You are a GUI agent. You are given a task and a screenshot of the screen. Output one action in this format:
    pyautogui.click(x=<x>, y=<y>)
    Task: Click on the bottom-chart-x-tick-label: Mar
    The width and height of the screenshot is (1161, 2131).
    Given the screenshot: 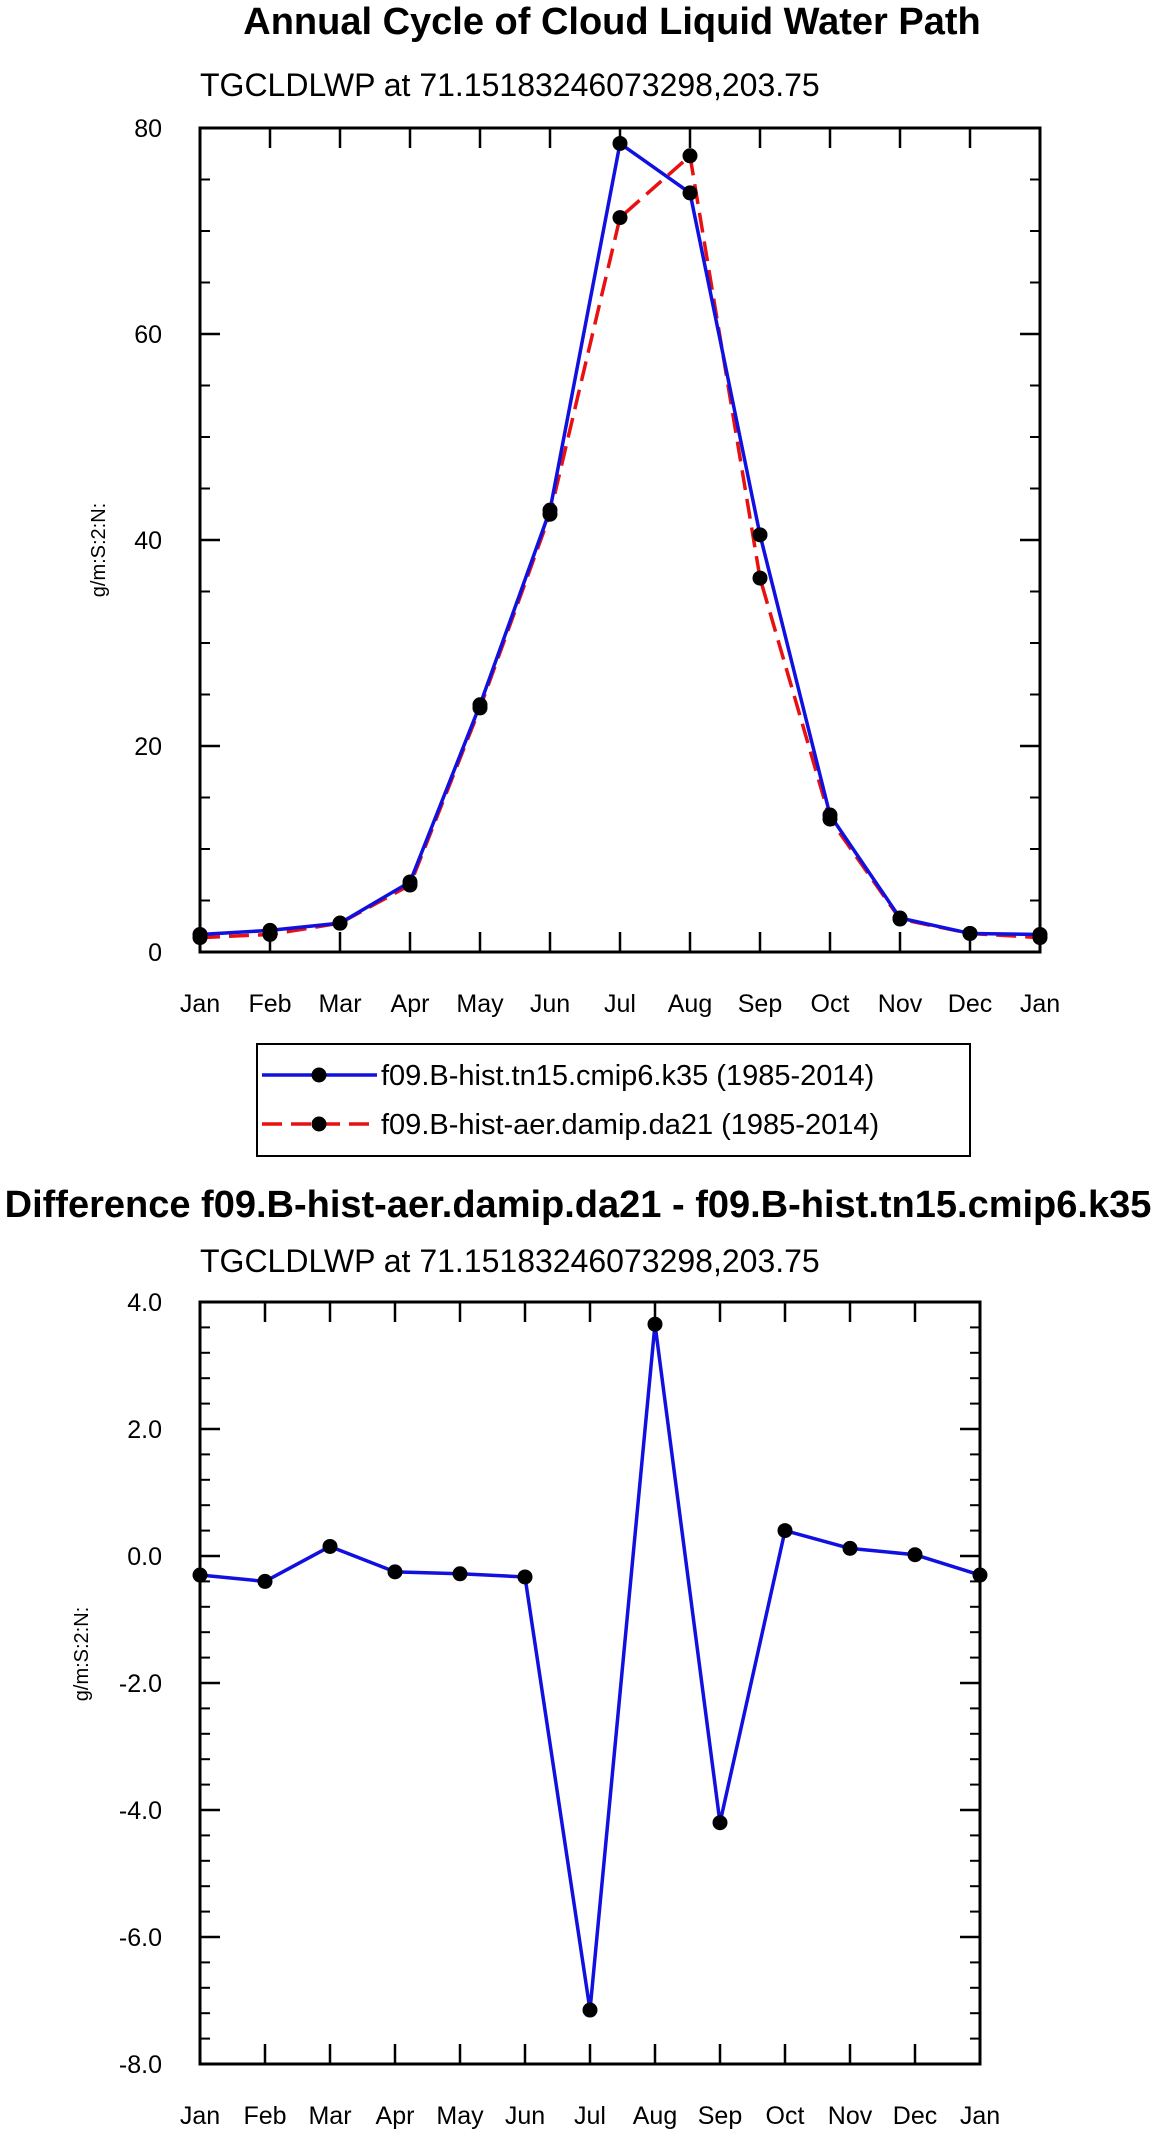 What is the action you would take?
    pyautogui.click(x=329, y=2116)
    